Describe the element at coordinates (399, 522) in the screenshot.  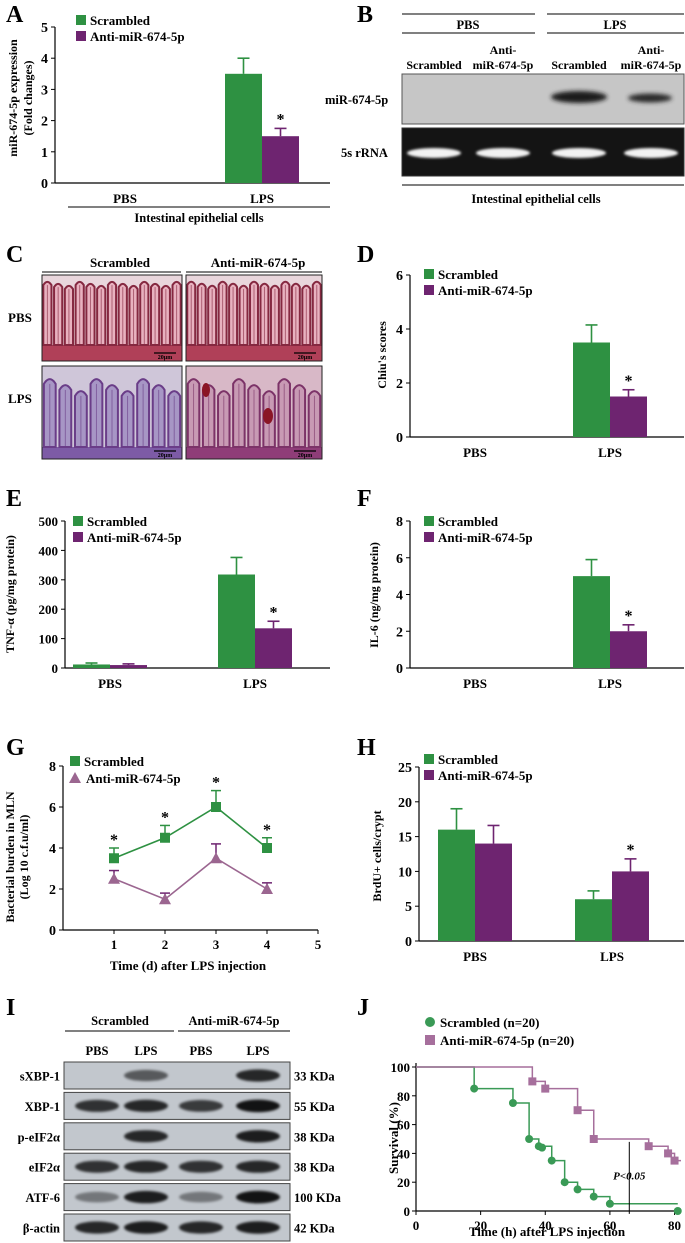
I see `panel-f-ytick-label: 8` at that location.